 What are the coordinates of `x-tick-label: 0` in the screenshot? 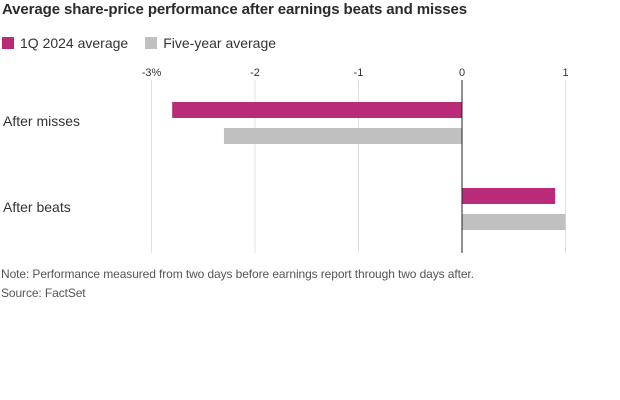 It's located at (462, 73).